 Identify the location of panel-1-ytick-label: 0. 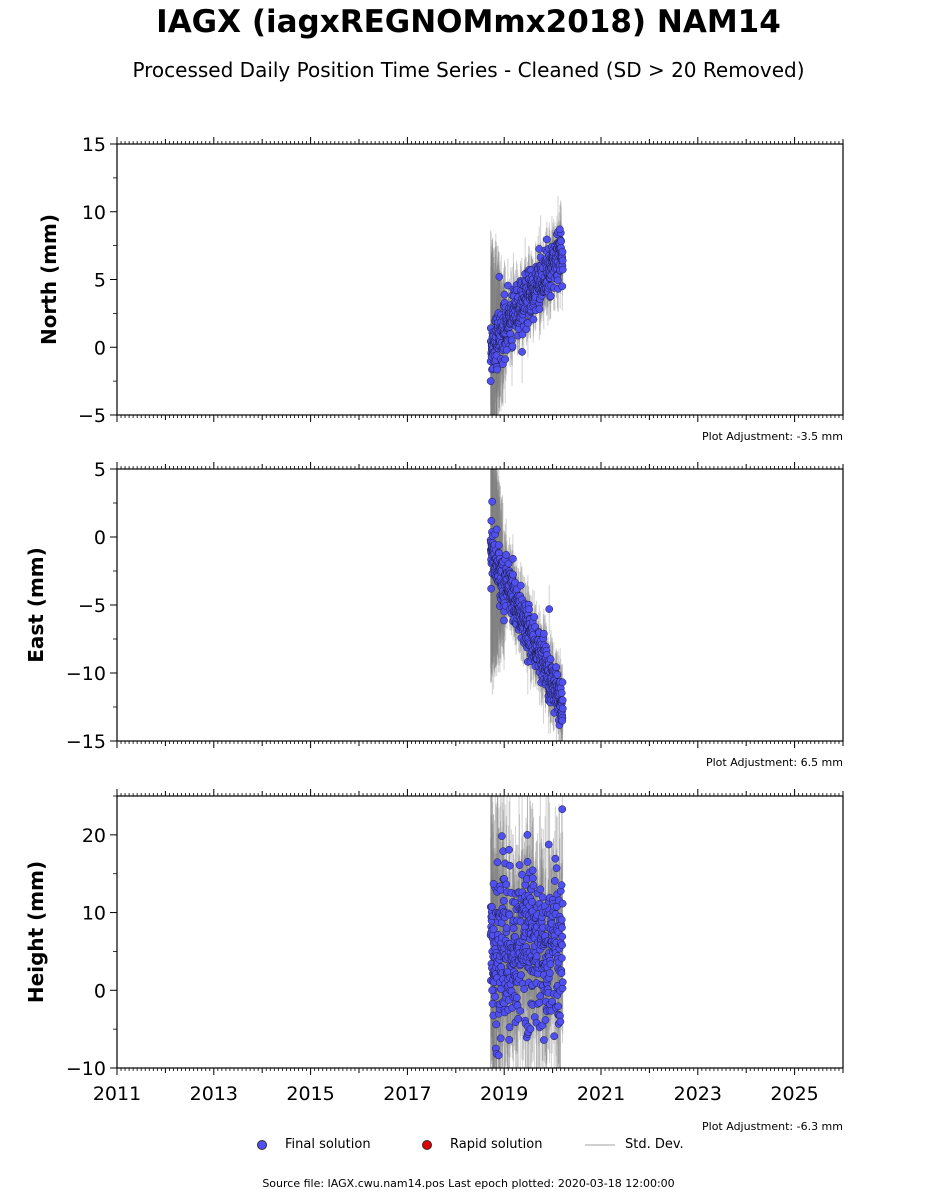
(100, 348).